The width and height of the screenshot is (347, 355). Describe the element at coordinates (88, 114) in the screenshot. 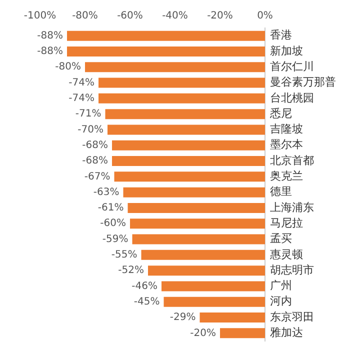

I see `data-label: -71%` at that location.